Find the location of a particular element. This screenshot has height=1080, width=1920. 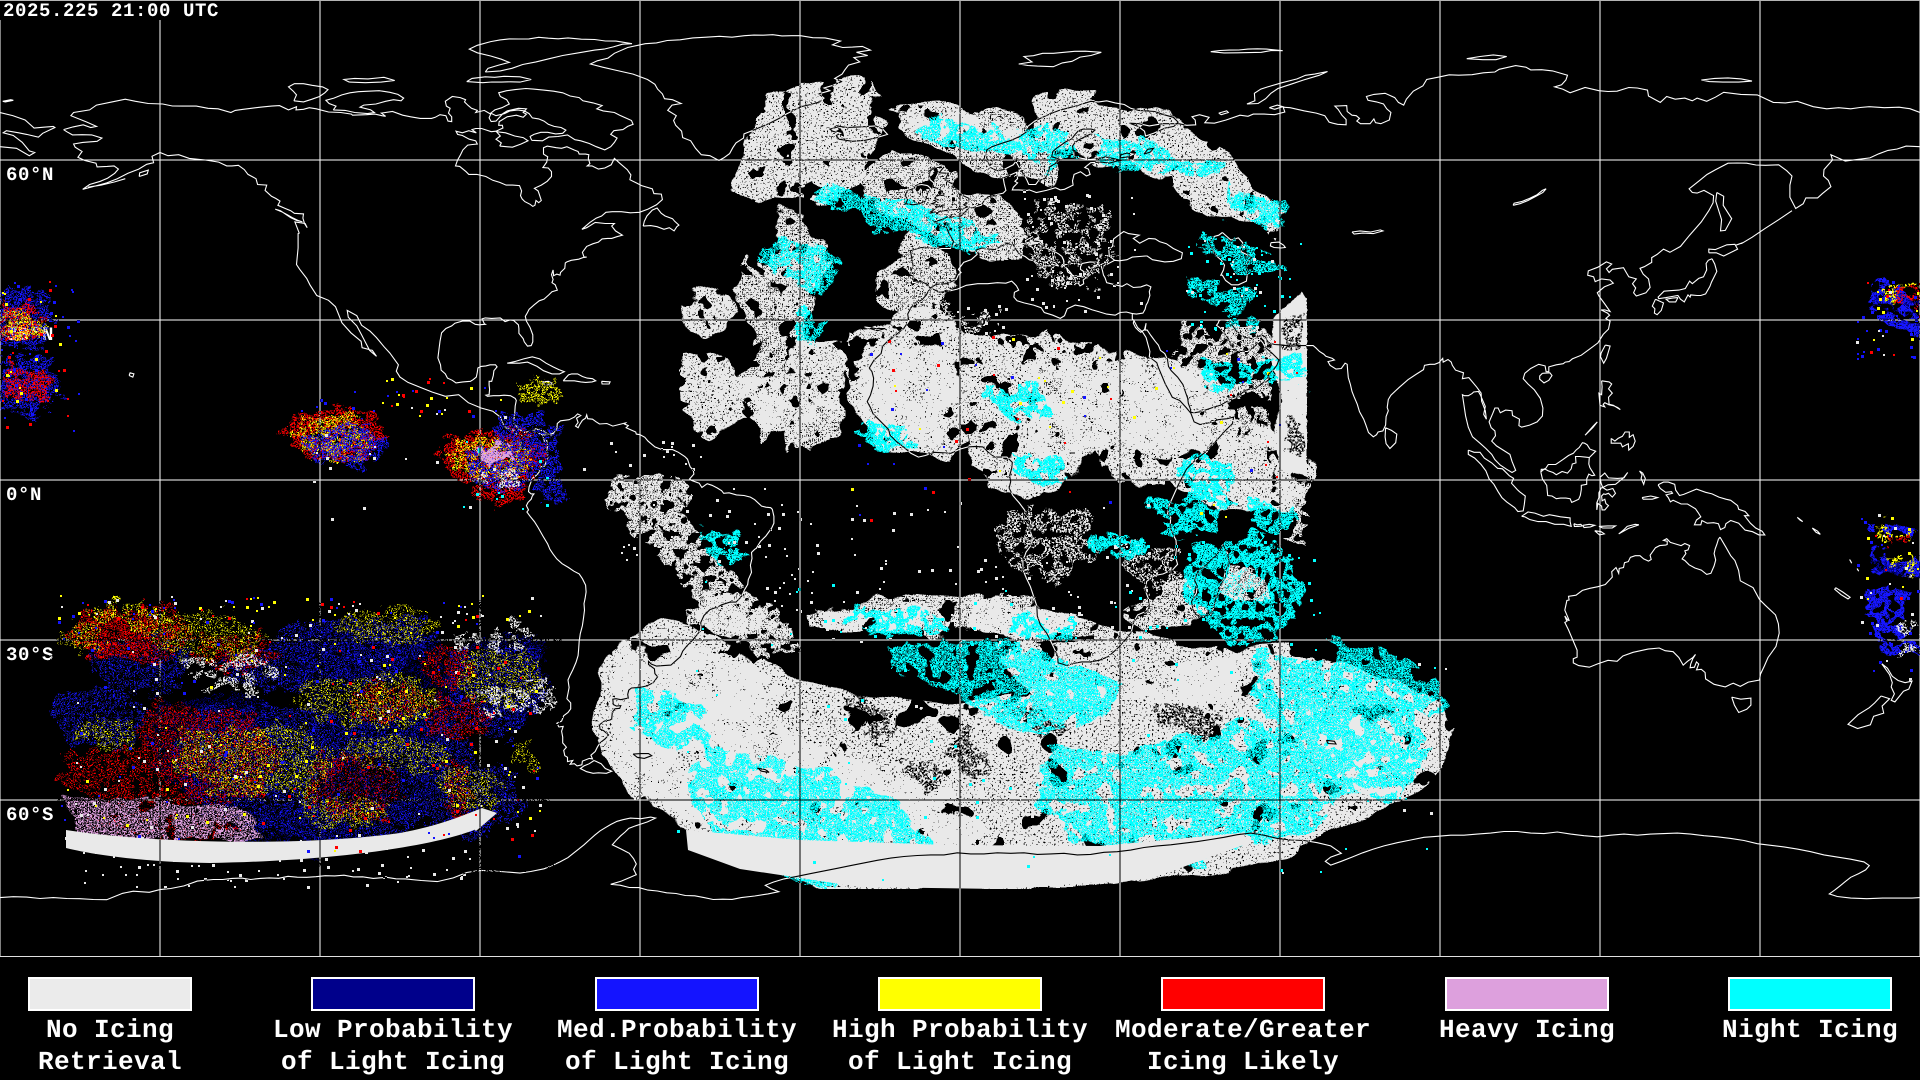

svg-text: Heavy Icing is located at coordinates (1527, 1030).